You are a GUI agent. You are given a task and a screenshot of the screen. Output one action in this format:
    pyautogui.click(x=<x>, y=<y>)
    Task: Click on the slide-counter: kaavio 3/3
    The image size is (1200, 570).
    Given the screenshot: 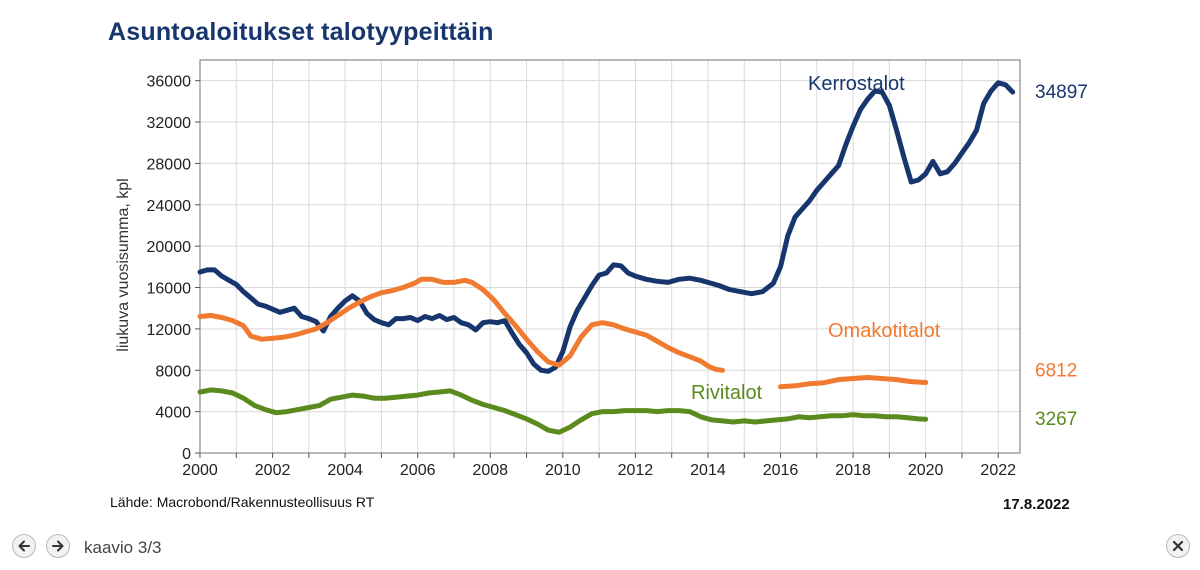 What is the action you would take?
    pyautogui.click(x=123, y=547)
    